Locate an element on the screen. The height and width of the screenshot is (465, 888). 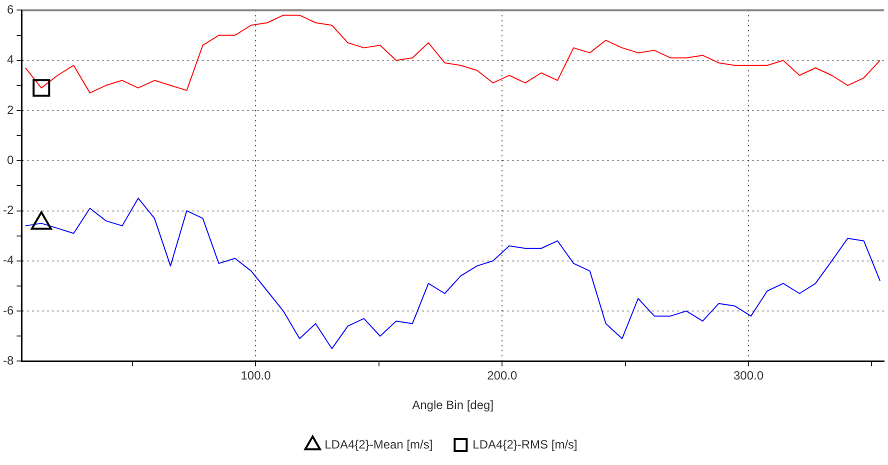
y-tick-label: -4 is located at coordinates (8, 260).